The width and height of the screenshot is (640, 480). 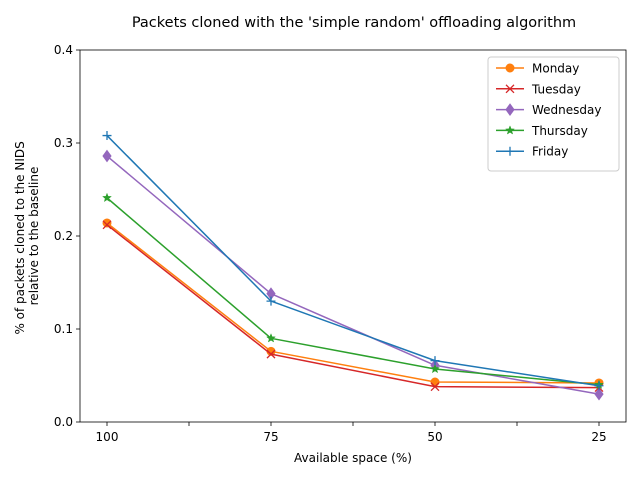 What do you see at coordinates (107, 437) in the screenshot?
I see `x-tick-label-100: 100` at bounding box center [107, 437].